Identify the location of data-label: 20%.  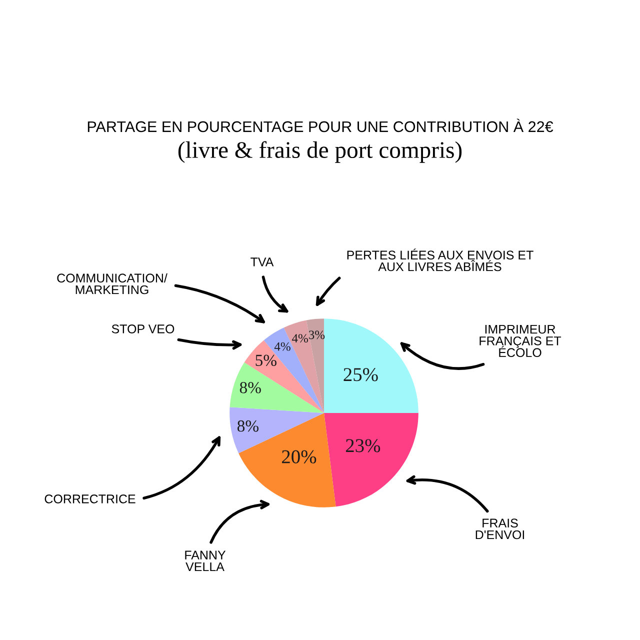
(299, 457).